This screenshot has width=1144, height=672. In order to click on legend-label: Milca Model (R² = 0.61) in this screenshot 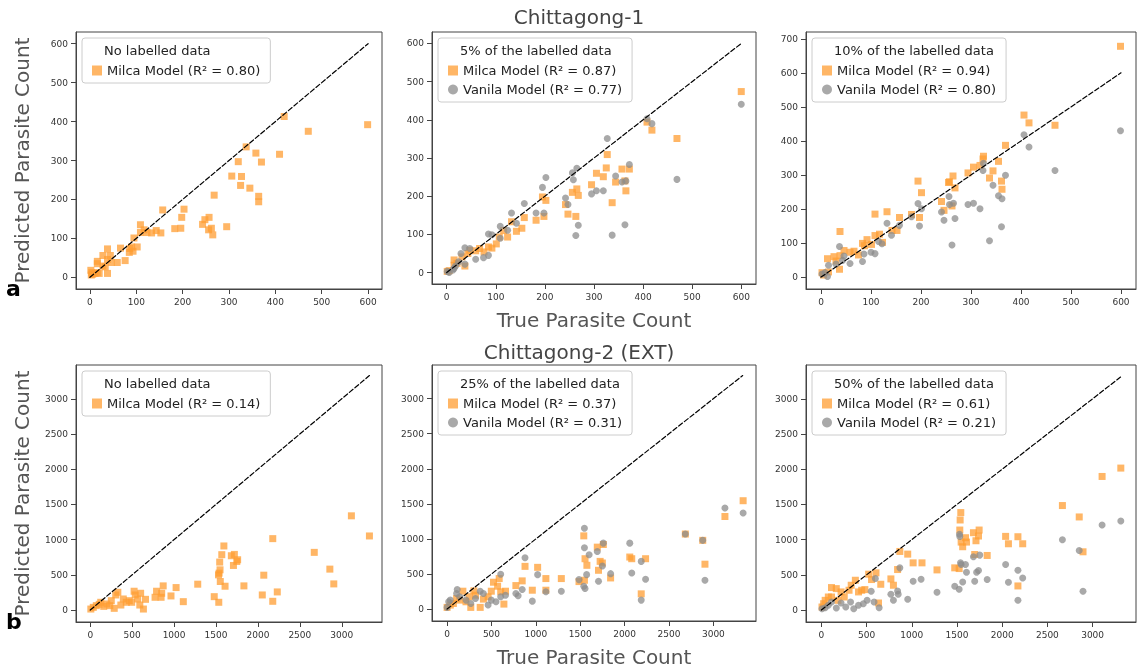, I will do `click(914, 403)`.